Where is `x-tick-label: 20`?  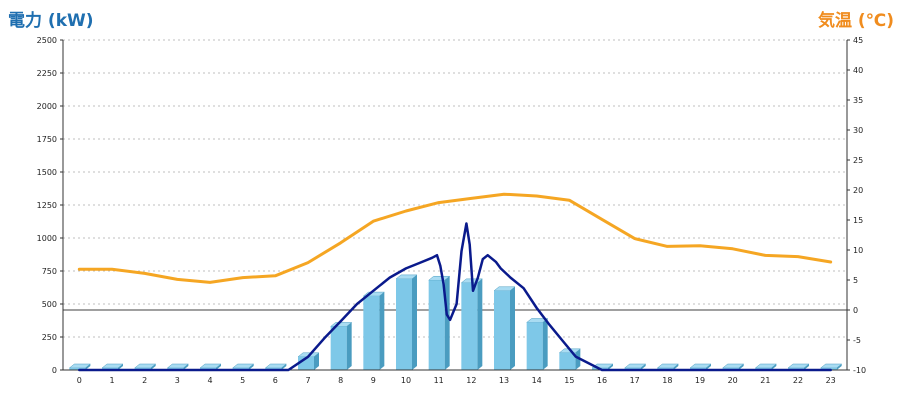
x-tick-label: 20 is located at coordinates (733, 380).